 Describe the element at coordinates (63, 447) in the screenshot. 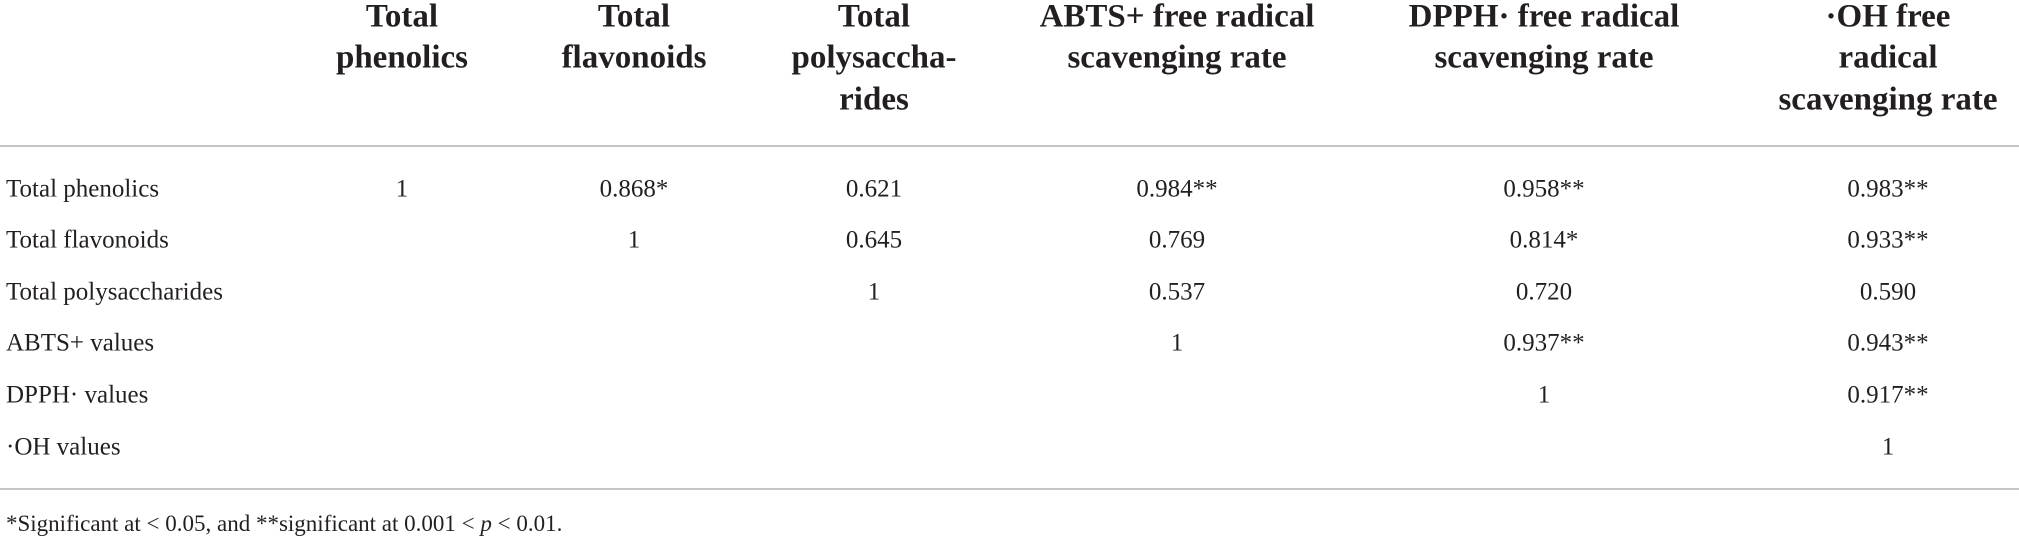

I see `row-label: ·OH values` at that location.